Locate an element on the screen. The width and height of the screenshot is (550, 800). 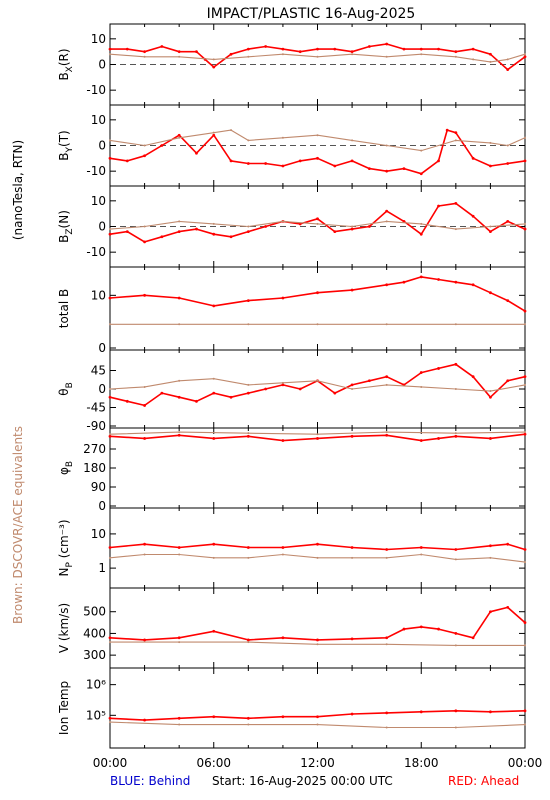
panel-np: 10 1 NP (cm⁻³) is located at coordinates (292, 548).